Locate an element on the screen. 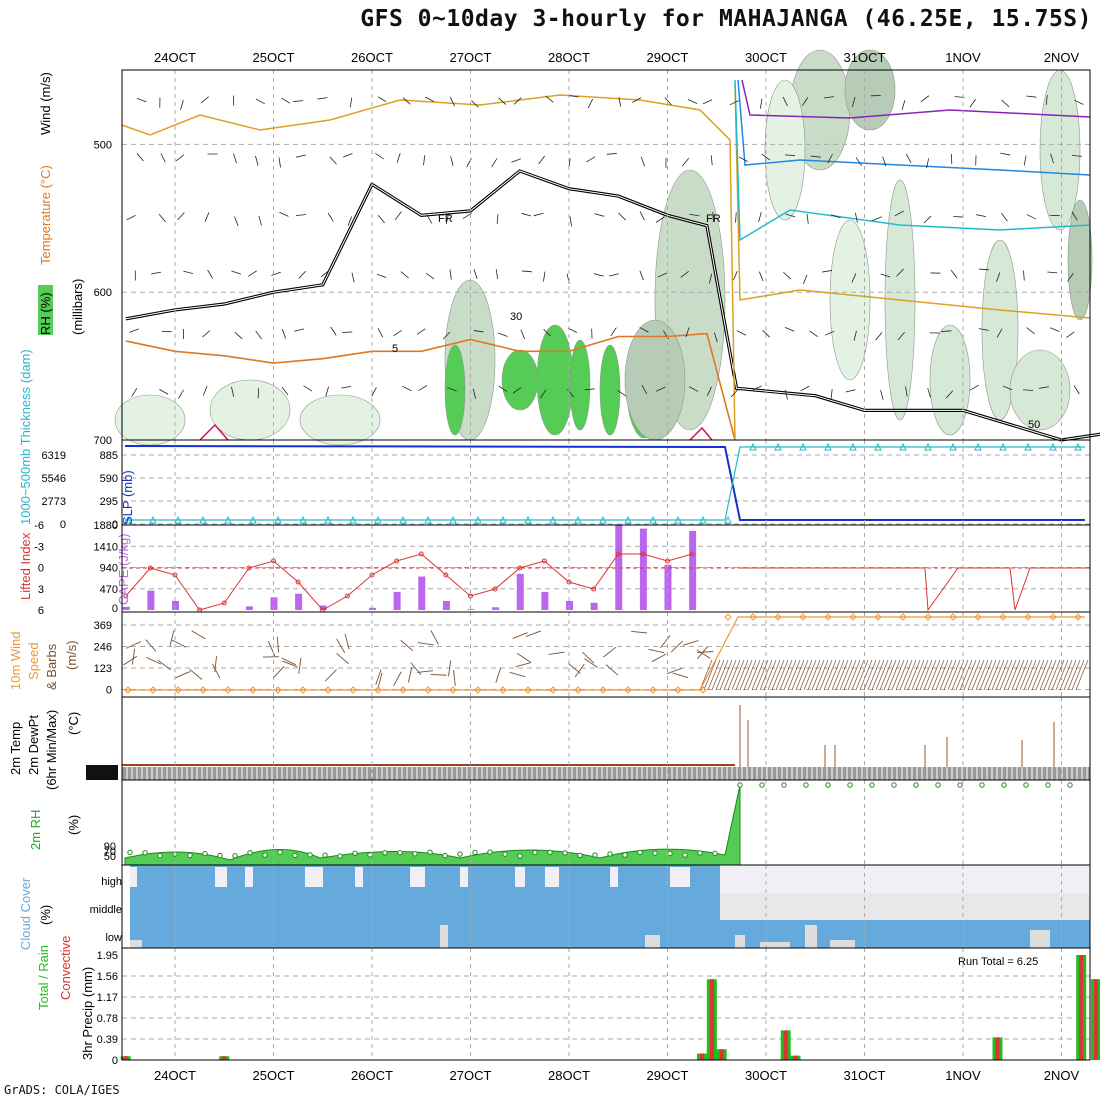  upper-air-ytick-label: 600 is located at coordinates (103, 293).